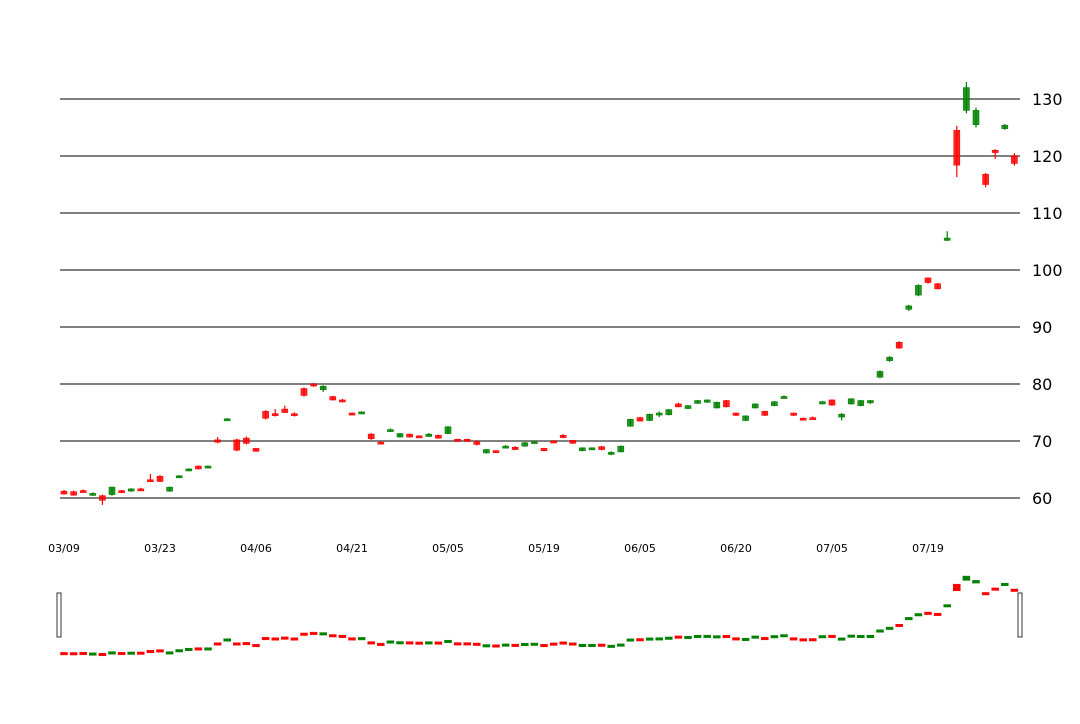  What do you see at coordinates (1042, 384) in the screenshot?
I see `y-tick-label: 80` at bounding box center [1042, 384].